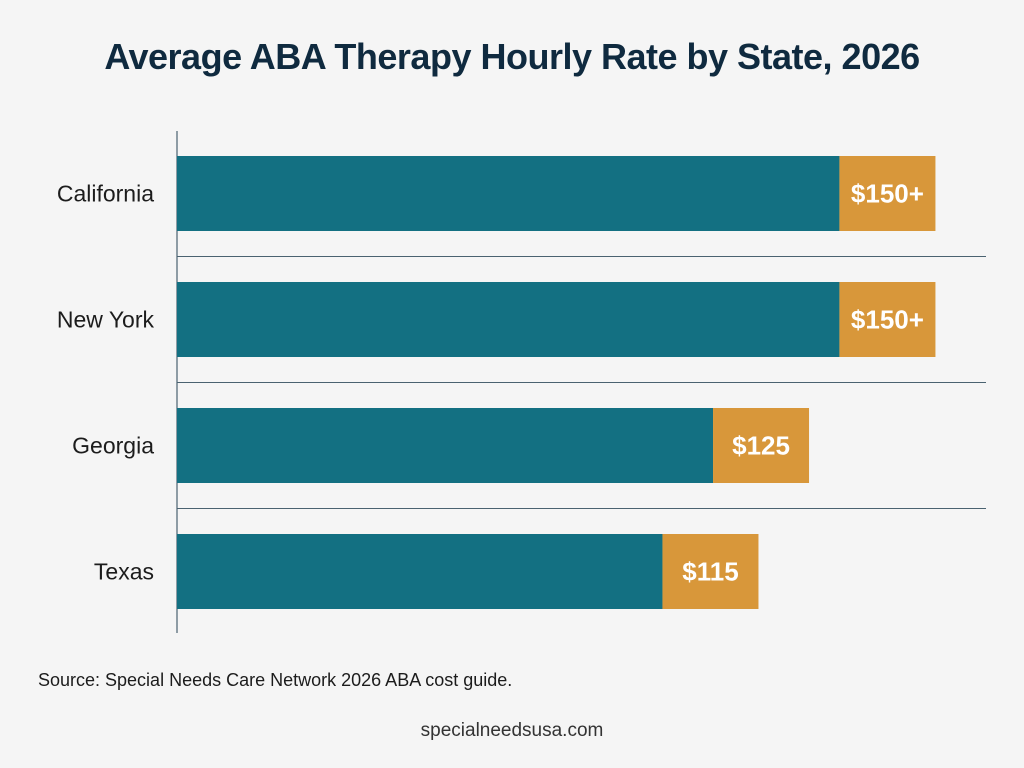  Describe the element at coordinates (124, 572) in the screenshot. I see `category-label-texas: Texas` at that location.